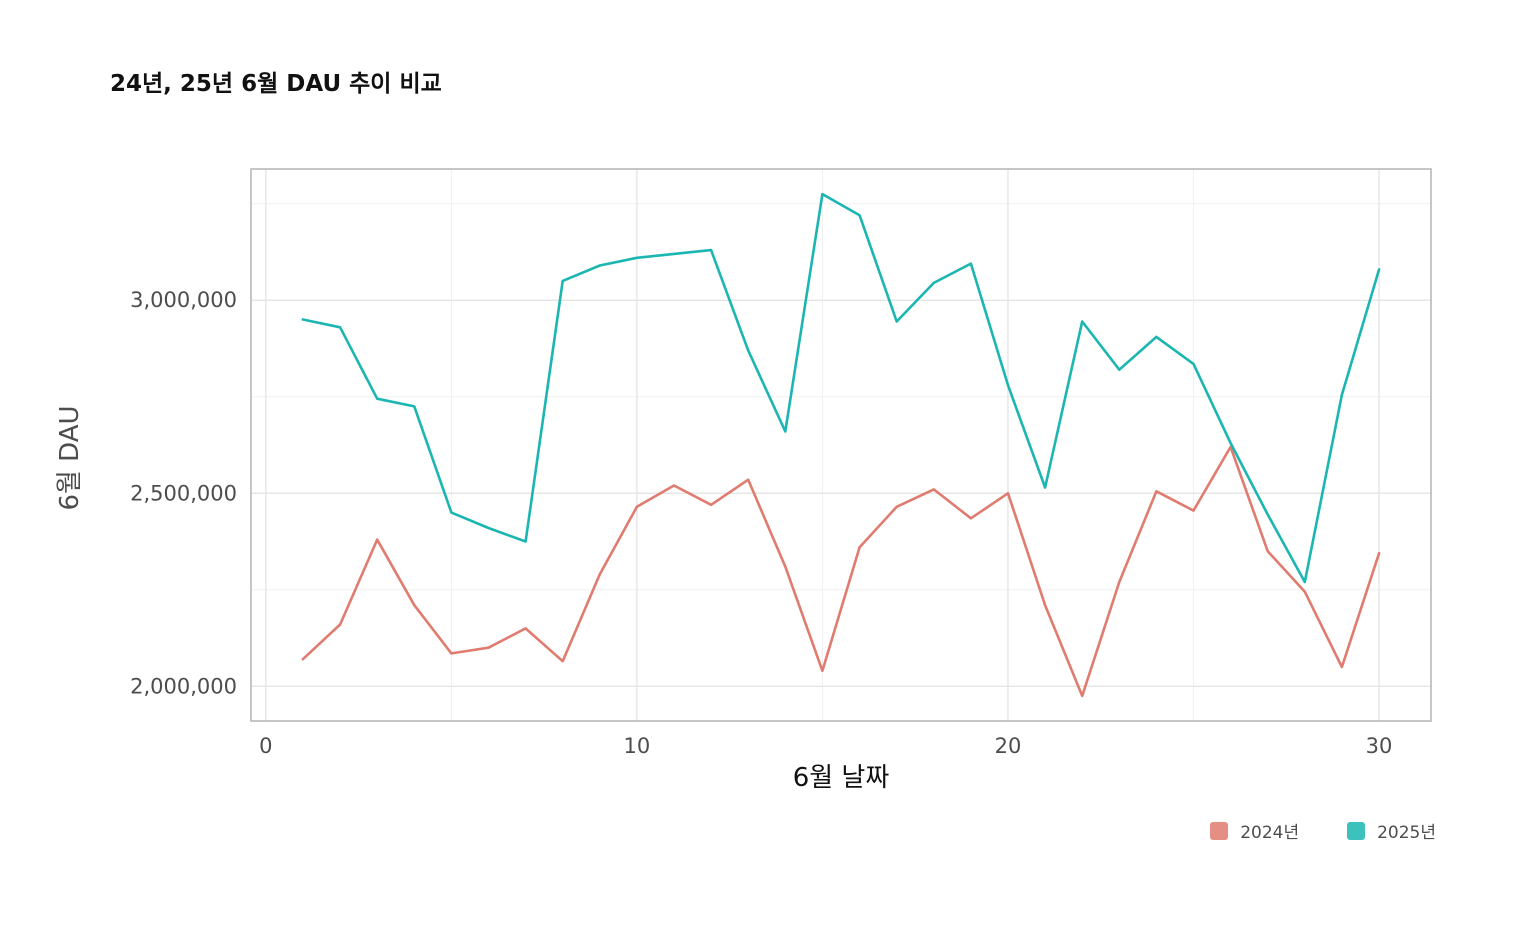 This screenshot has width=1536, height=944. I want to click on x-axis-ticks: 0 10 20 30, so click(825, 746).